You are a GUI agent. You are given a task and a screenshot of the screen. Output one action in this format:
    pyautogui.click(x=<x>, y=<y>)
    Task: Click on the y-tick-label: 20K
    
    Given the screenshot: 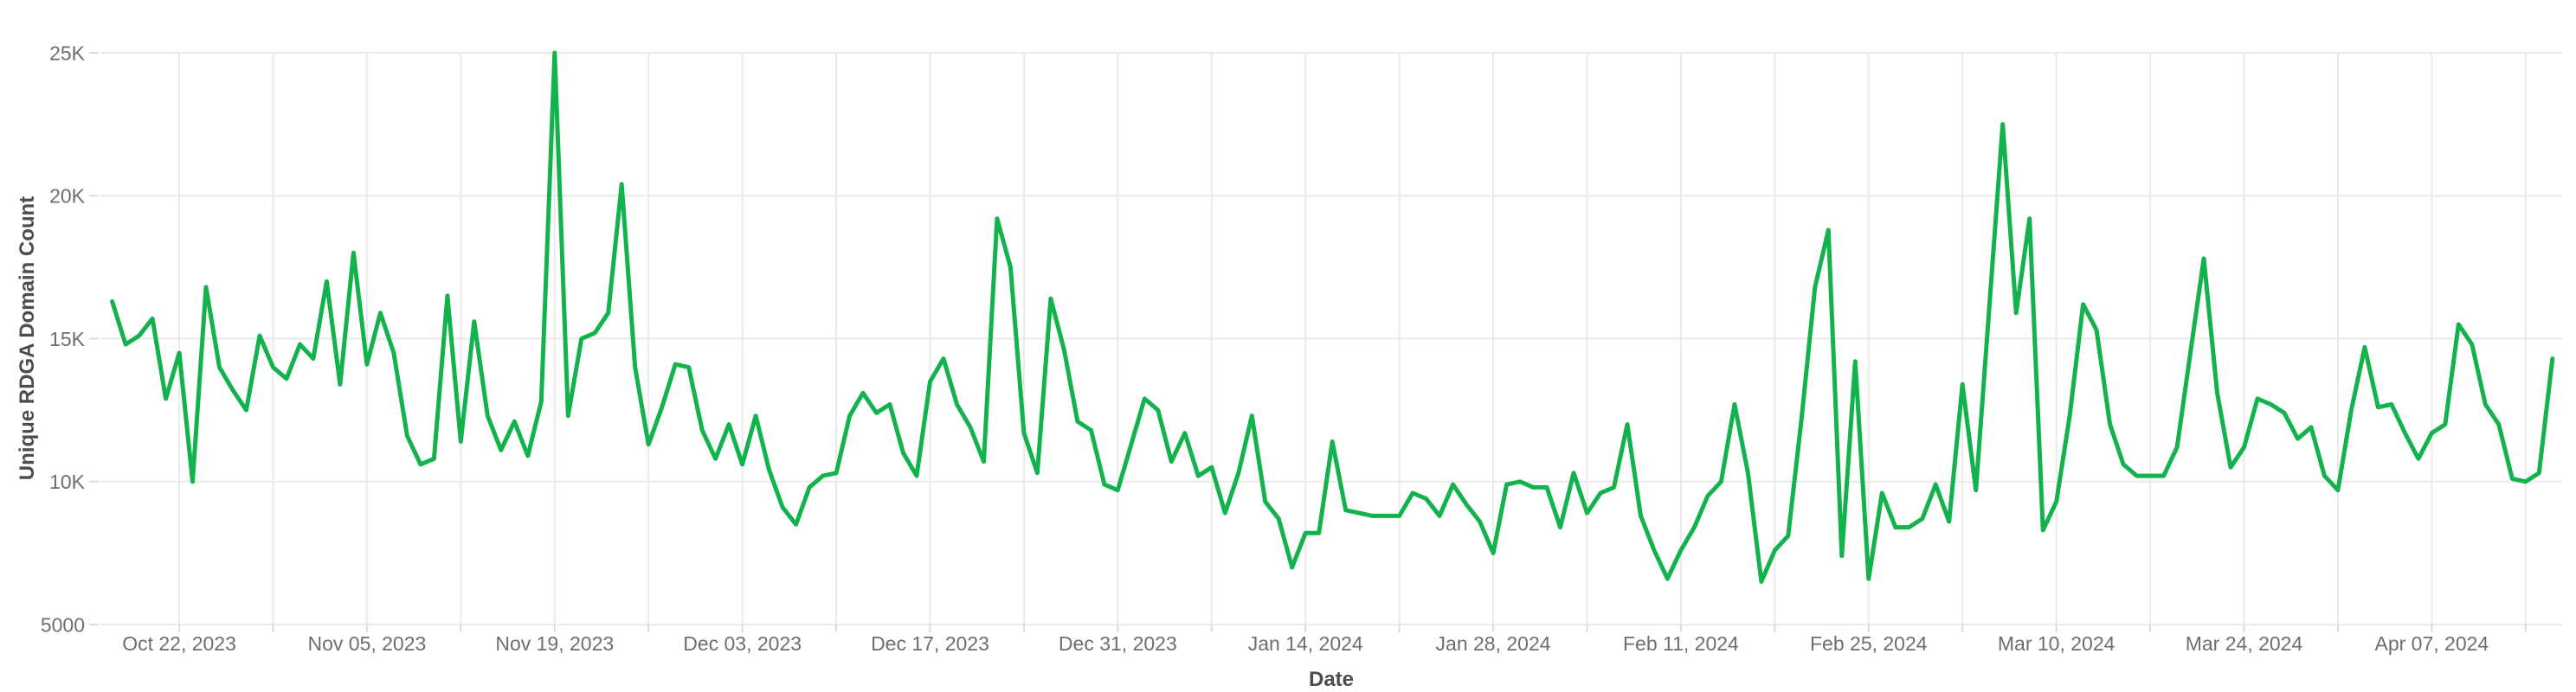 What is the action you would take?
    pyautogui.click(x=67, y=196)
    